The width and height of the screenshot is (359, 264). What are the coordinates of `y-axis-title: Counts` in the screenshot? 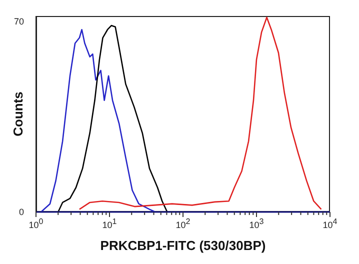 It's located at (18, 114).